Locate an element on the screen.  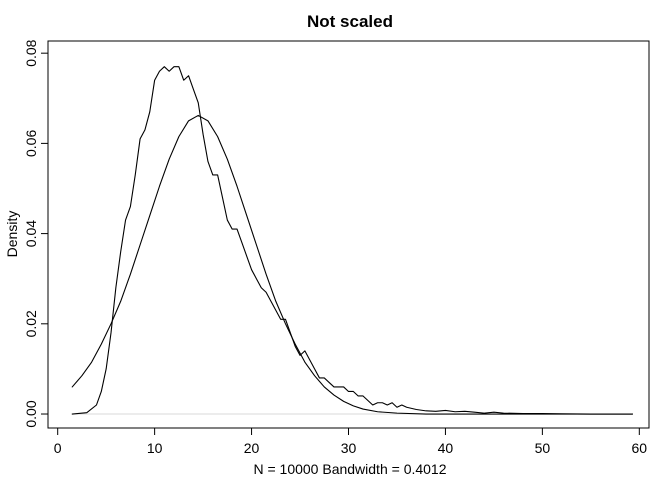
x-tick-label: 0 is located at coordinates (58, 448).